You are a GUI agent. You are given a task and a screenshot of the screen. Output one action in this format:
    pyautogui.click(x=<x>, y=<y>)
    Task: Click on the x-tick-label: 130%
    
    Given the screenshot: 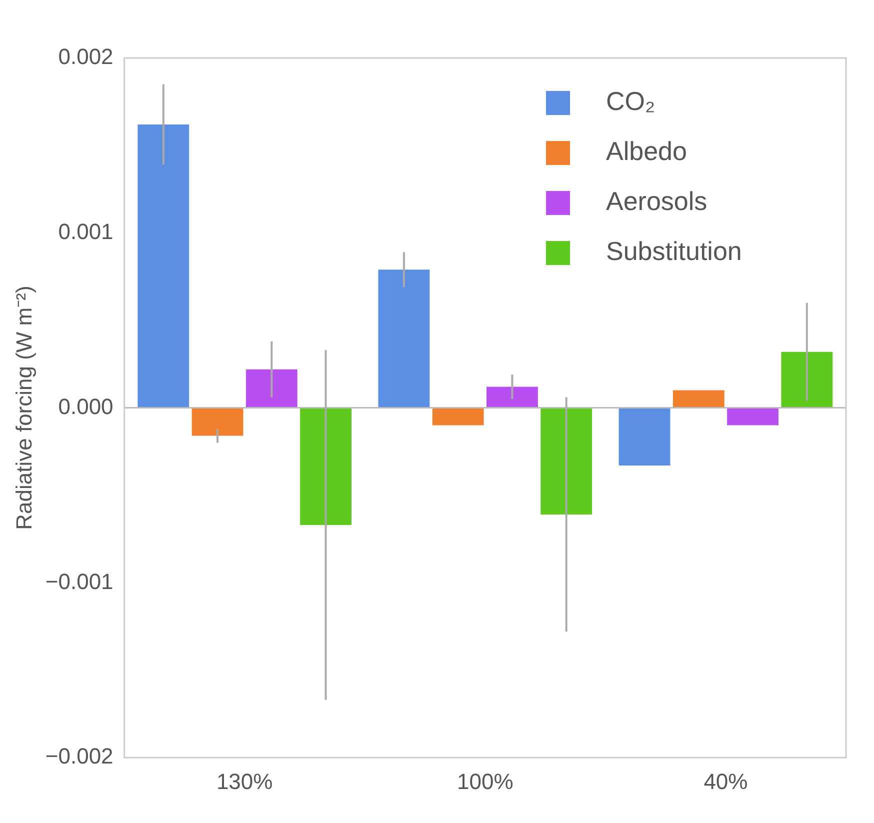 What is the action you would take?
    pyautogui.click(x=244, y=781)
    